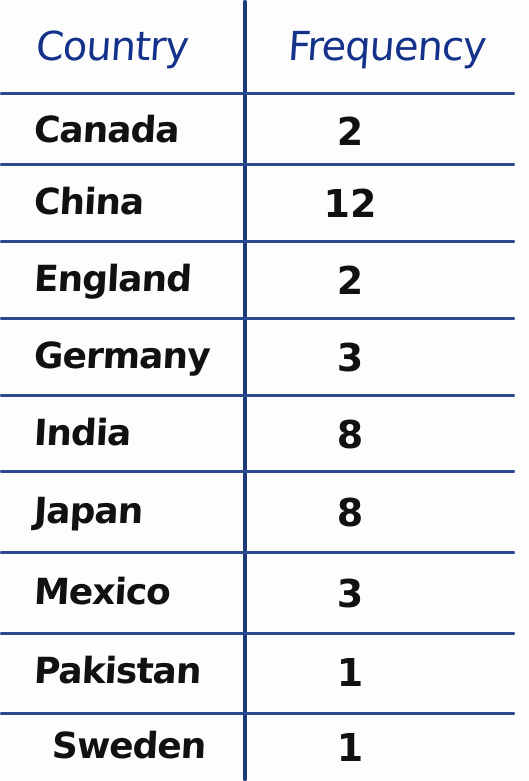  What do you see at coordinates (257, 93) in the screenshot?
I see `header-rule-line` at bounding box center [257, 93].